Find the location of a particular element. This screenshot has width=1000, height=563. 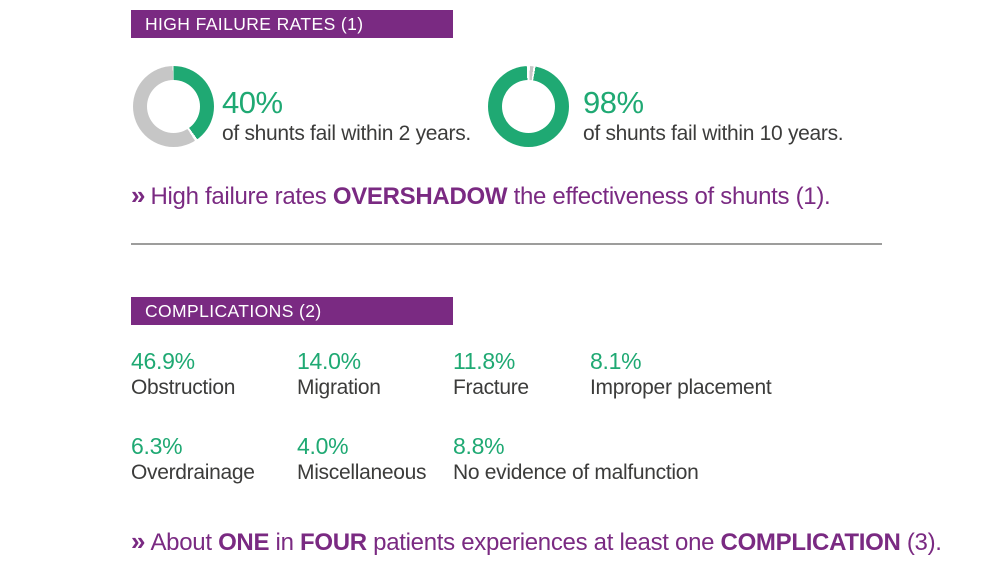

stat-percent: 14.0% is located at coordinates (329, 361).